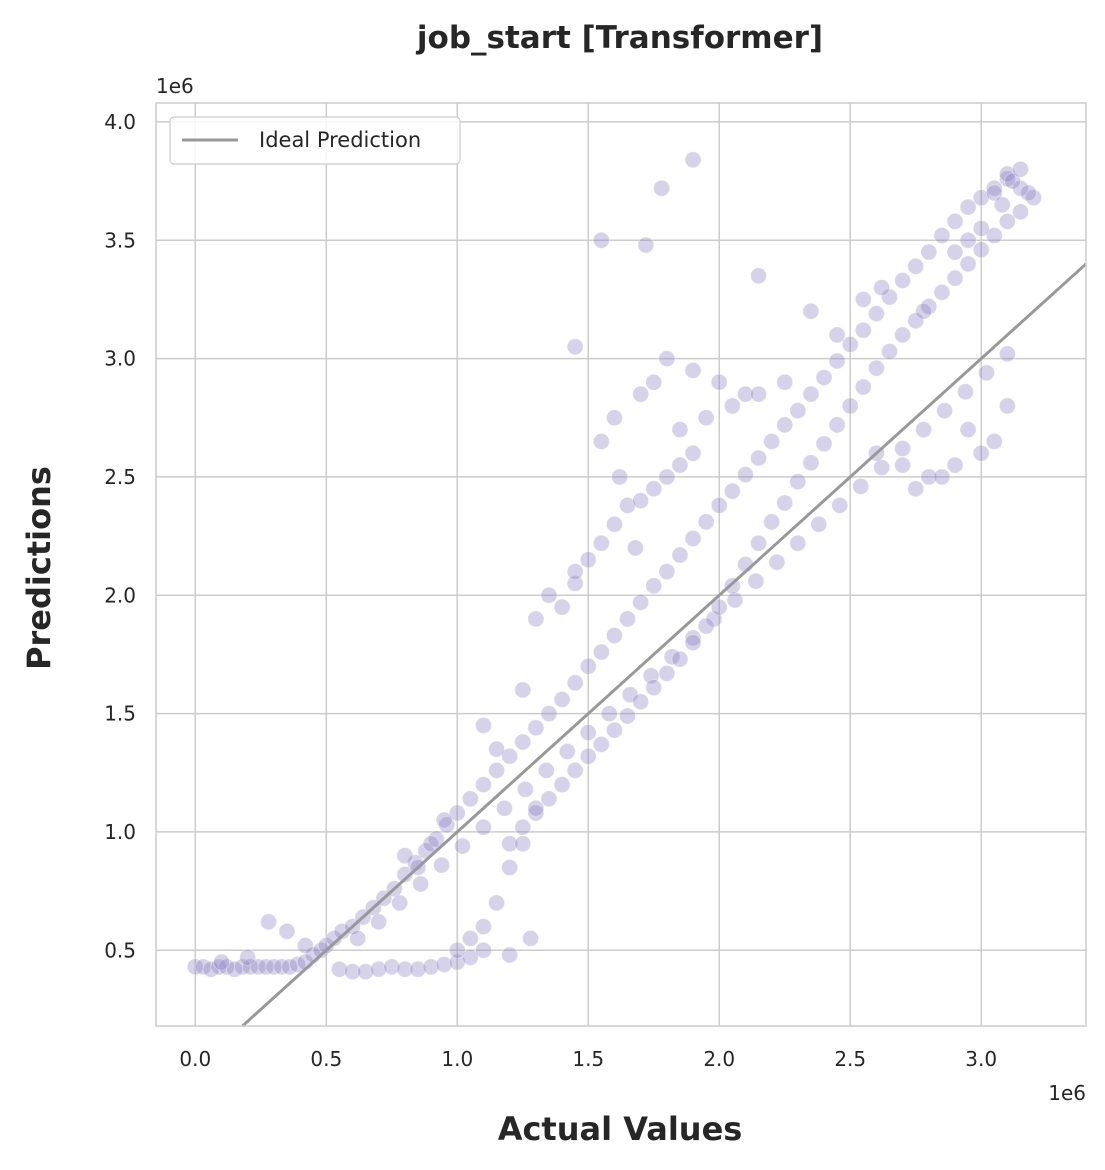  I want to click on y-tick-label: 3.5, so click(120, 240).